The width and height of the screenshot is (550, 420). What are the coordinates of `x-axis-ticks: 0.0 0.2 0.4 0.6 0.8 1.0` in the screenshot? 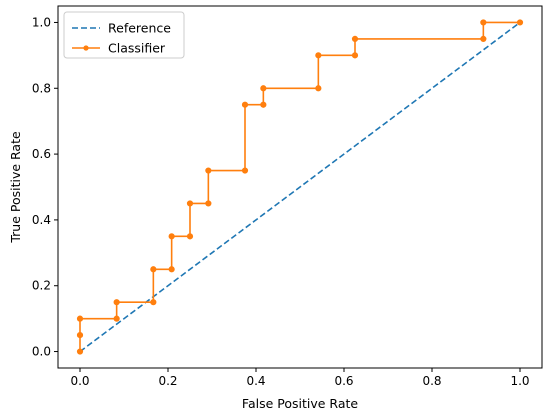 It's located at (300, 378).